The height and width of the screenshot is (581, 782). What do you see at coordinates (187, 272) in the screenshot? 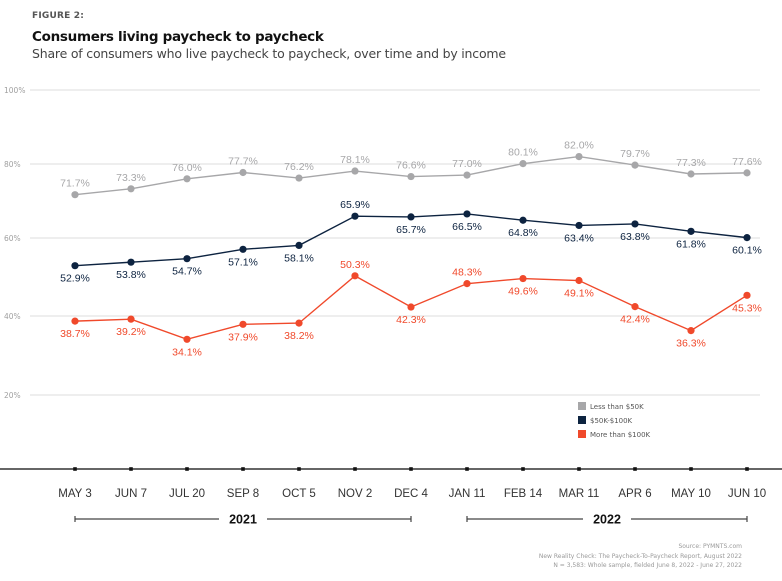
I see `data-label: 54.7%` at bounding box center [187, 272].